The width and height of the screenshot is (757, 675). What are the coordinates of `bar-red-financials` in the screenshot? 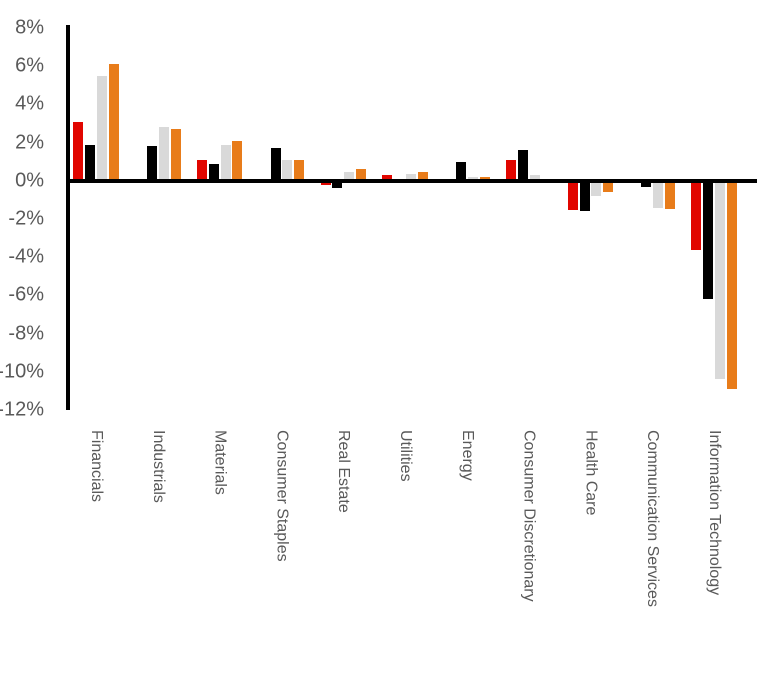 It's located at (78, 151).